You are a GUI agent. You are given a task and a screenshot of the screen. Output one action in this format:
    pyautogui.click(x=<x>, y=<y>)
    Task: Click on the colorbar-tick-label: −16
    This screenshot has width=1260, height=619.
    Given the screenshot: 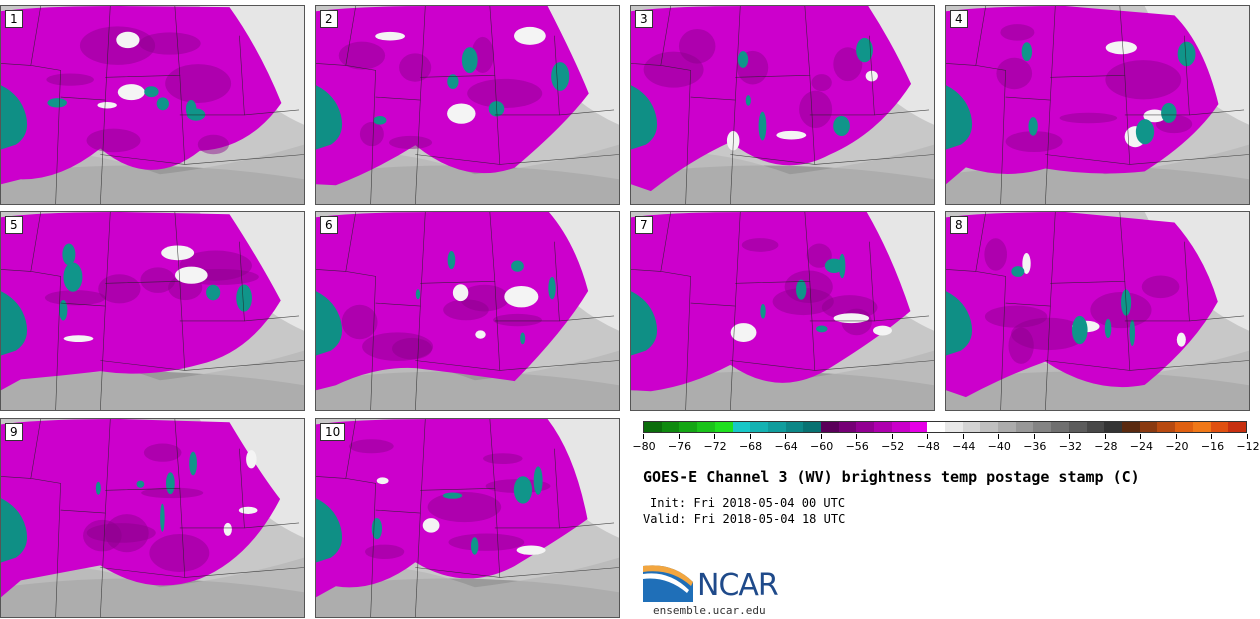 What is the action you would take?
    pyautogui.click(x=1212, y=446)
    